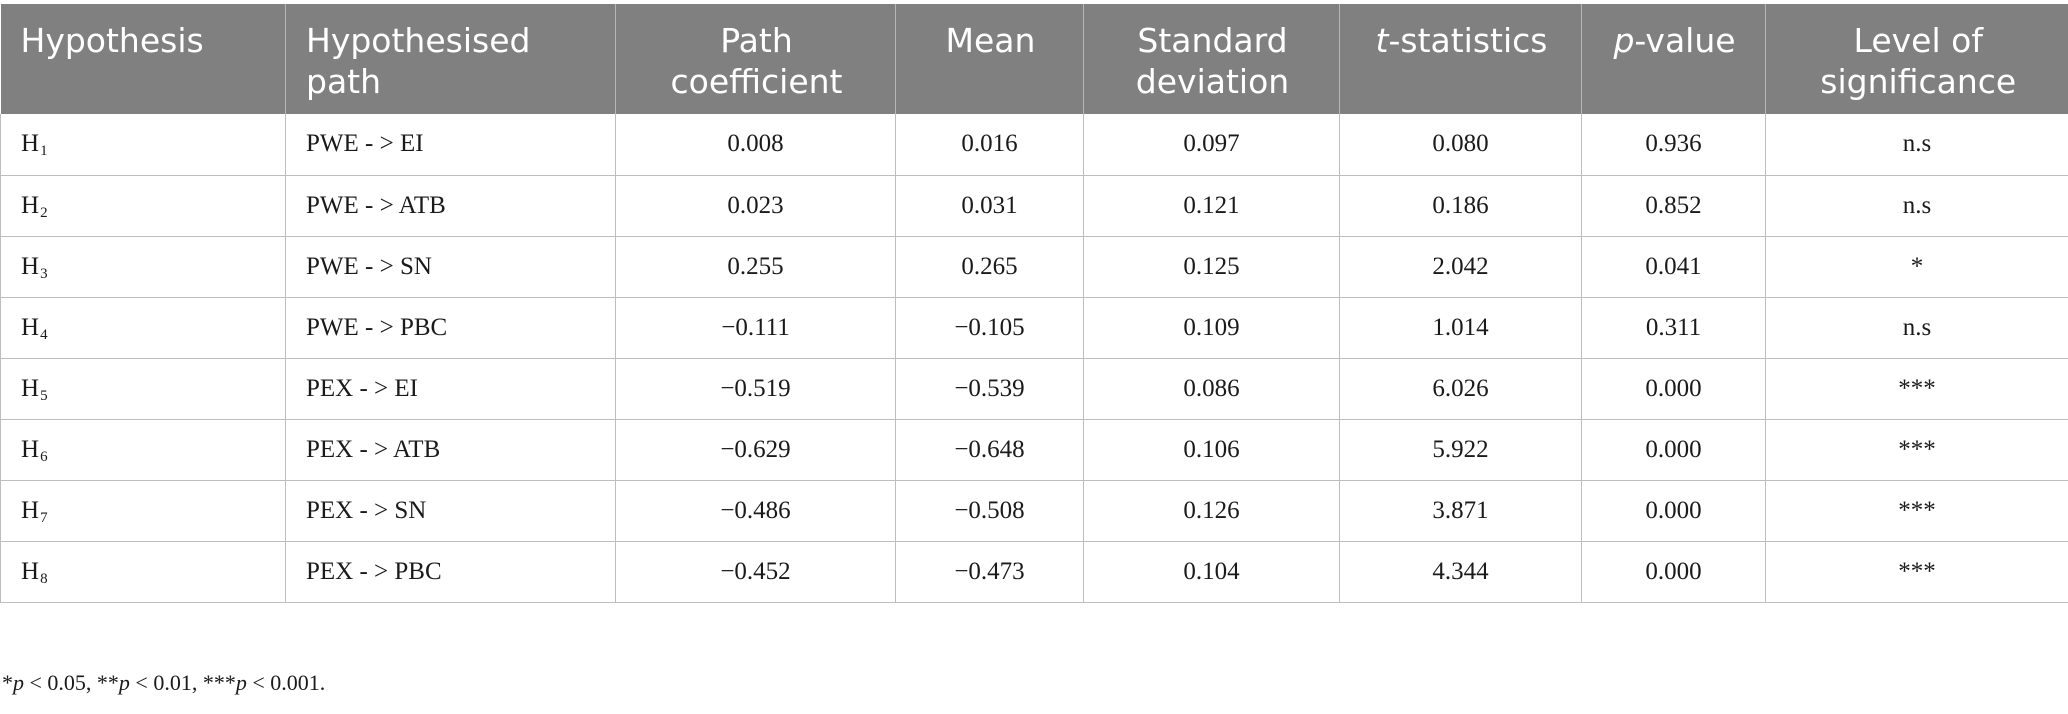 The height and width of the screenshot is (714, 2068). What do you see at coordinates (1211, 266) in the screenshot?
I see `std-deviation-cell: 0.125` at bounding box center [1211, 266].